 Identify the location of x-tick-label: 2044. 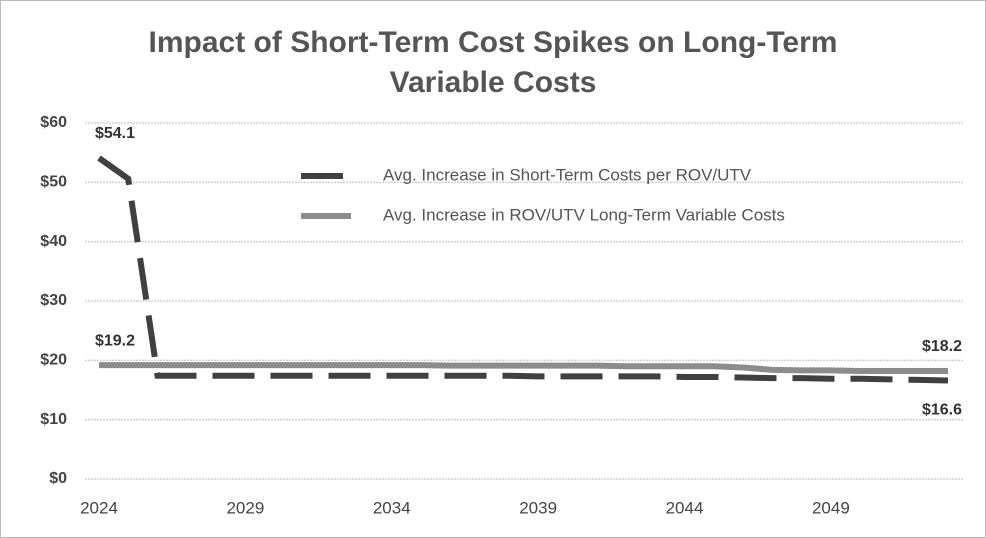
(685, 507).